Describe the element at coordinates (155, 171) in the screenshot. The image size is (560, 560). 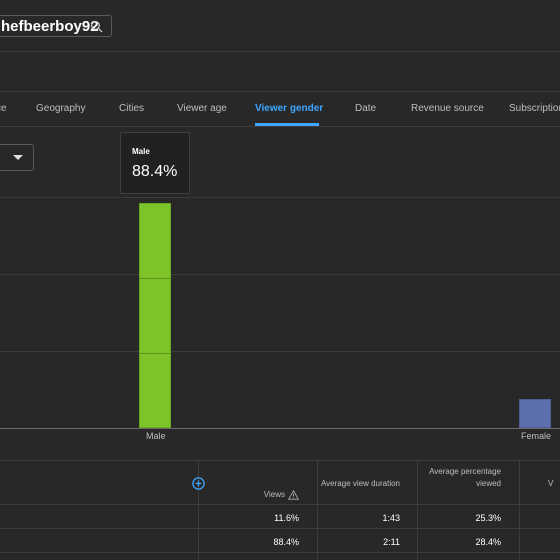
I see `tooltip-value: 88.4%` at that location.